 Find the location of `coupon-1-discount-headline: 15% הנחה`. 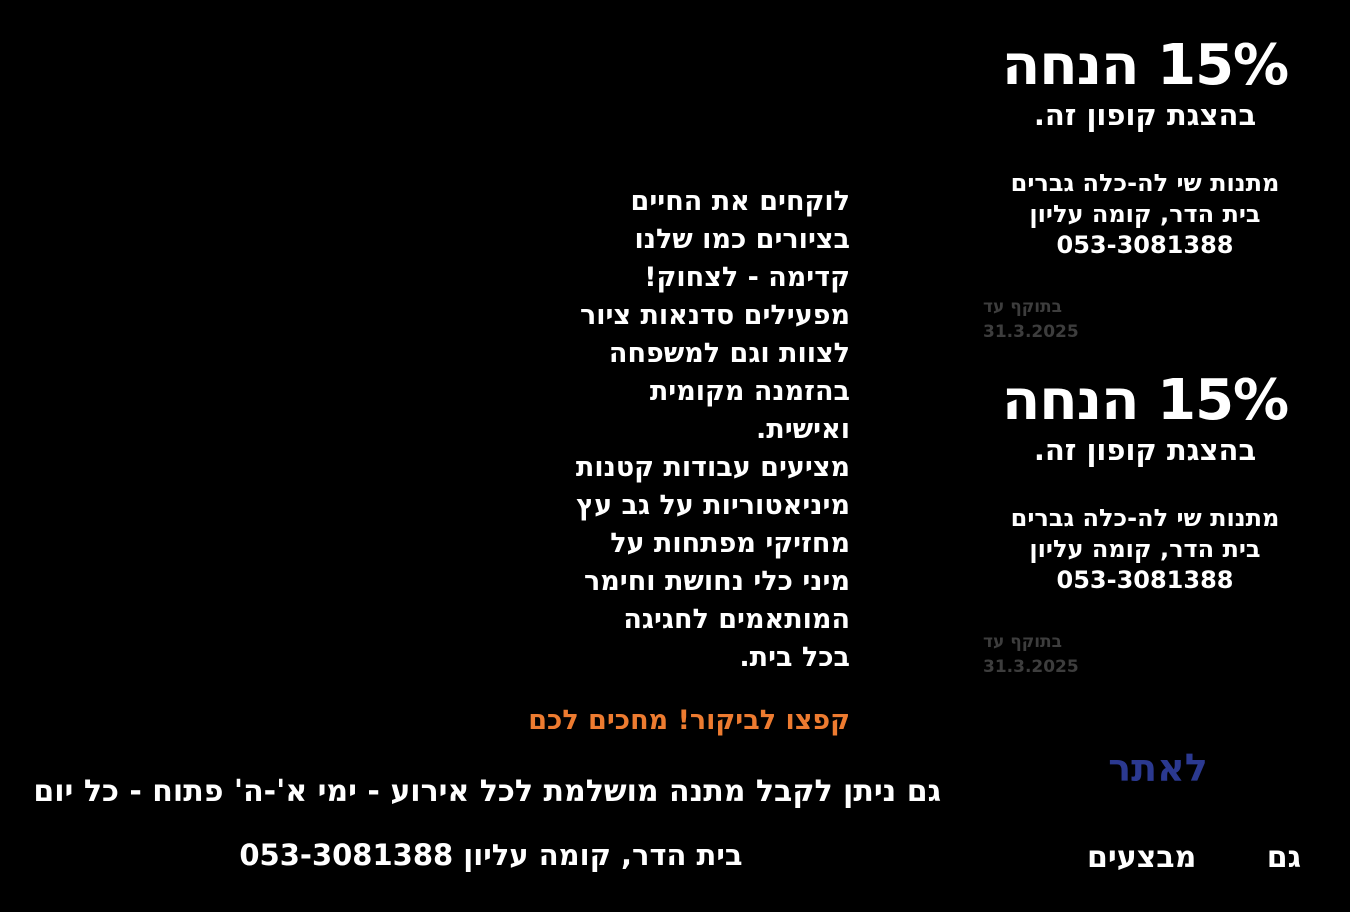

coupon-1-discount-headline: 15% הנחה is located at coordinates (1145, 65).